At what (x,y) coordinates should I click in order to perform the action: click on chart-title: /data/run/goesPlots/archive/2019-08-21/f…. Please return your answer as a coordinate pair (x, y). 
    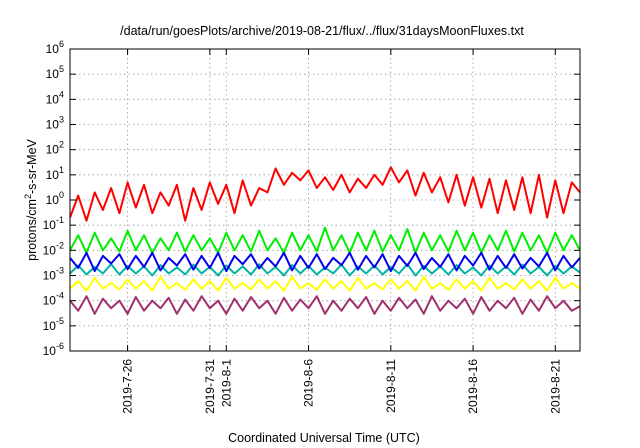
    Looking at the image, I should click on (322, 31).